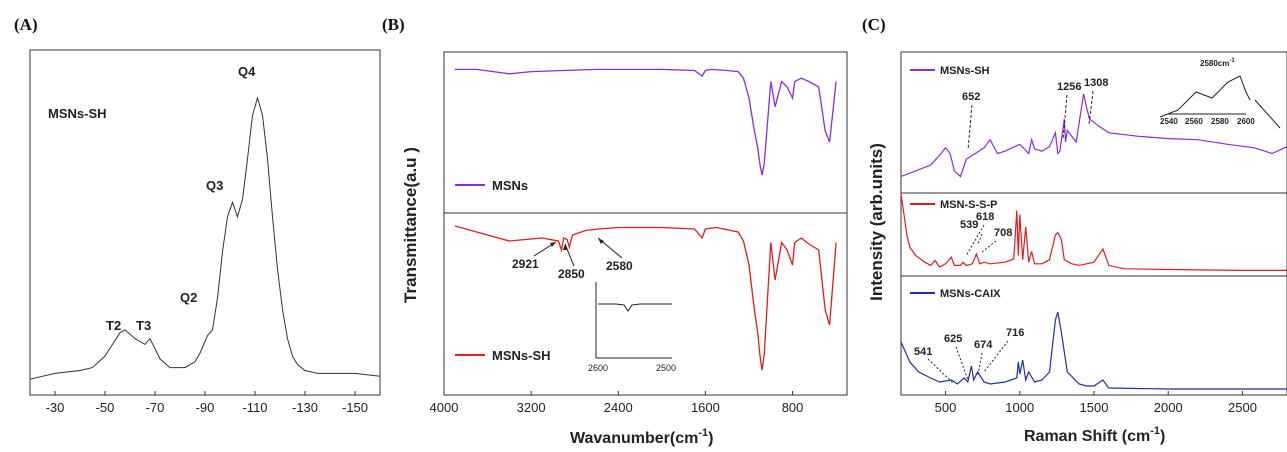 This screenshot has height=452, width=1287. Describe the element at coordinates (953, 339) in the screenshot. I see `ann-625: 625` at that location.